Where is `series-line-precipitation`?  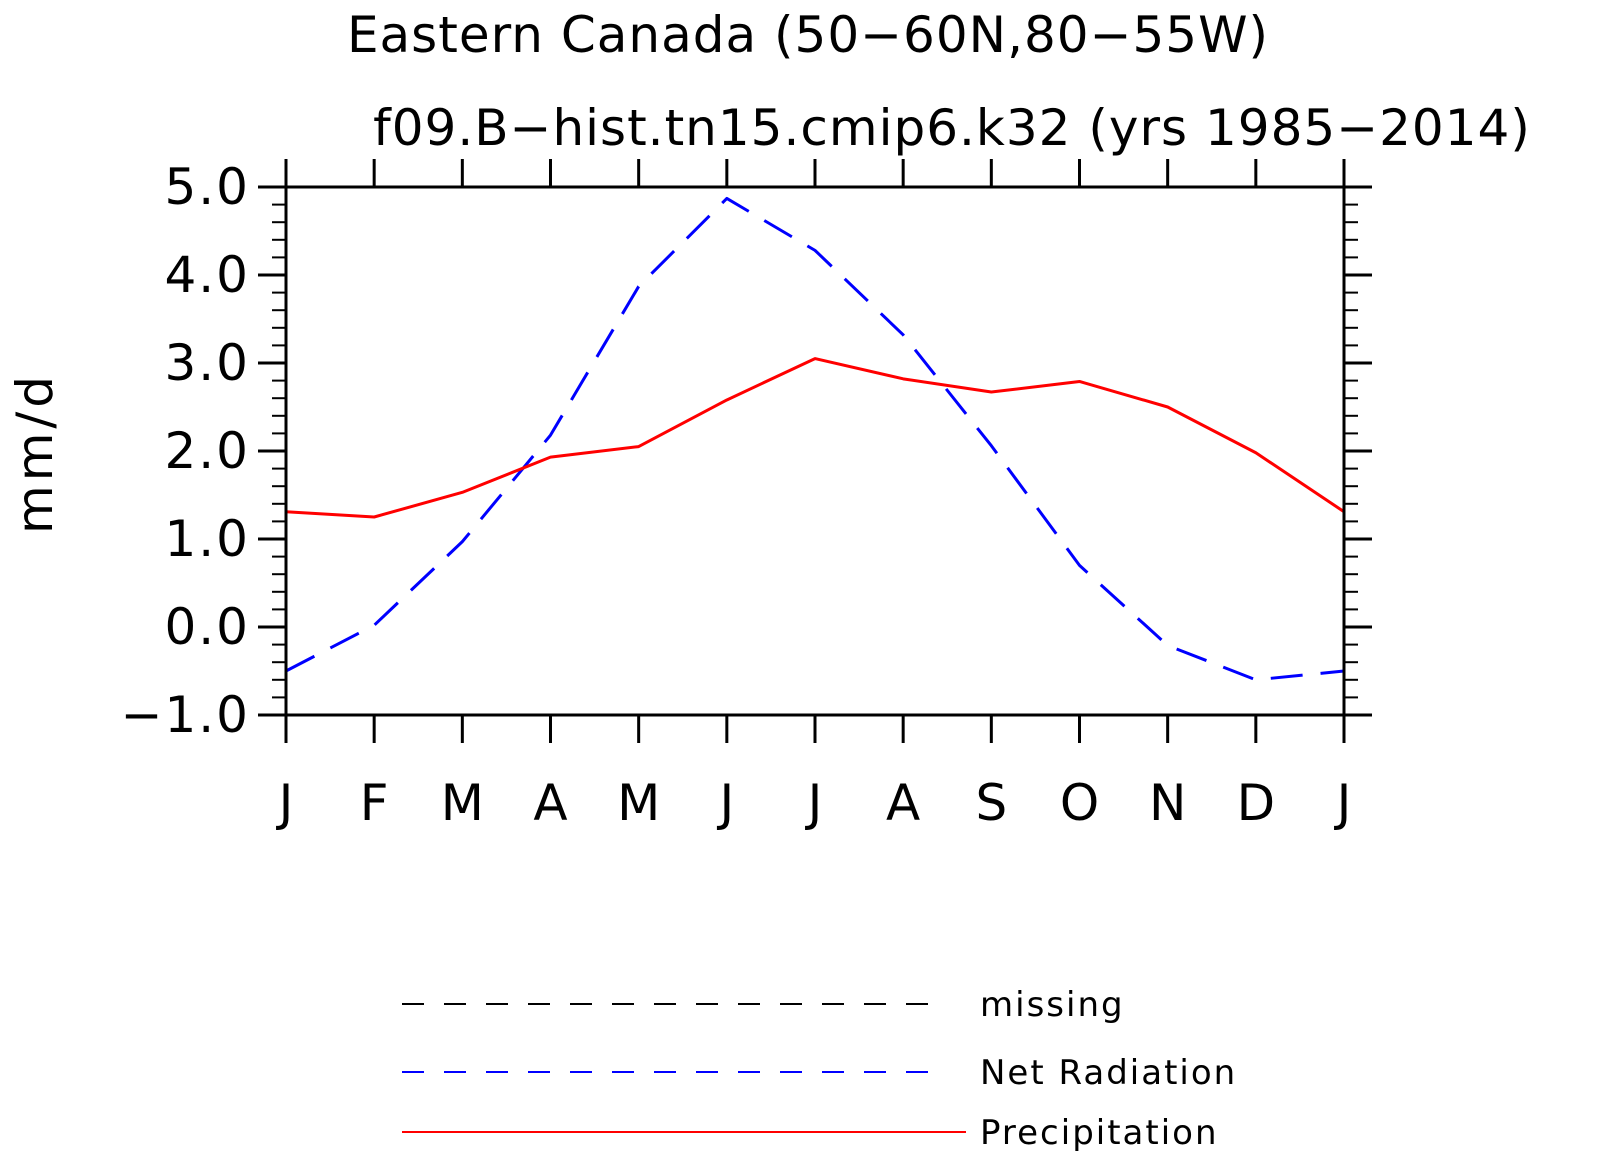
series-line-precipitation is located at coordinates (815, 438).